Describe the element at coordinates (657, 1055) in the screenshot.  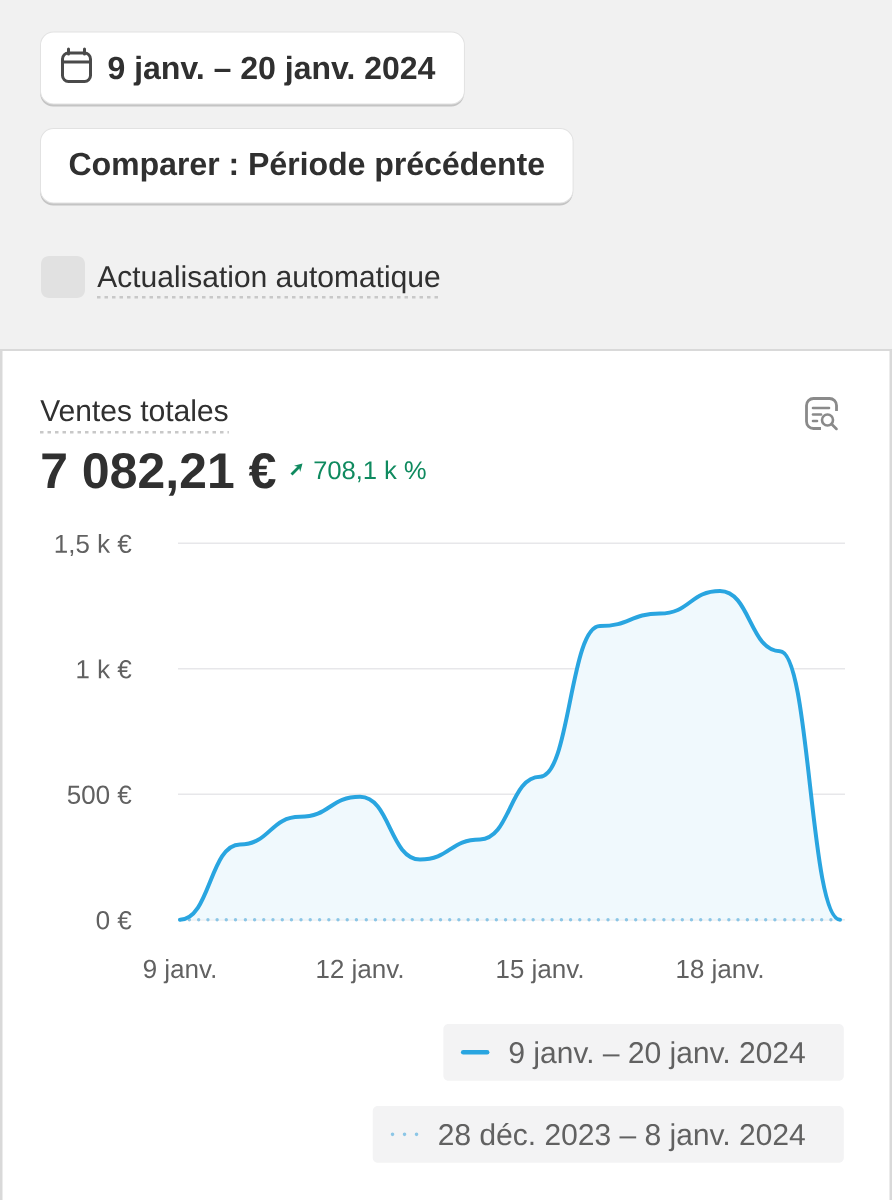
I see `legend-label: 9 janv. – 20 janv. 2024` at that location.